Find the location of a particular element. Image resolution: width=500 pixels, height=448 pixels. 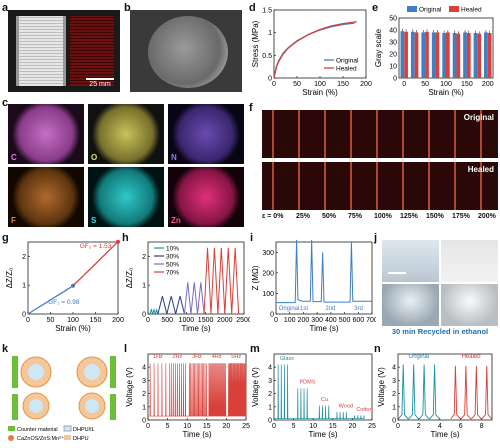

legend-dhpu: DHPU is located at coordinates (81, 439).